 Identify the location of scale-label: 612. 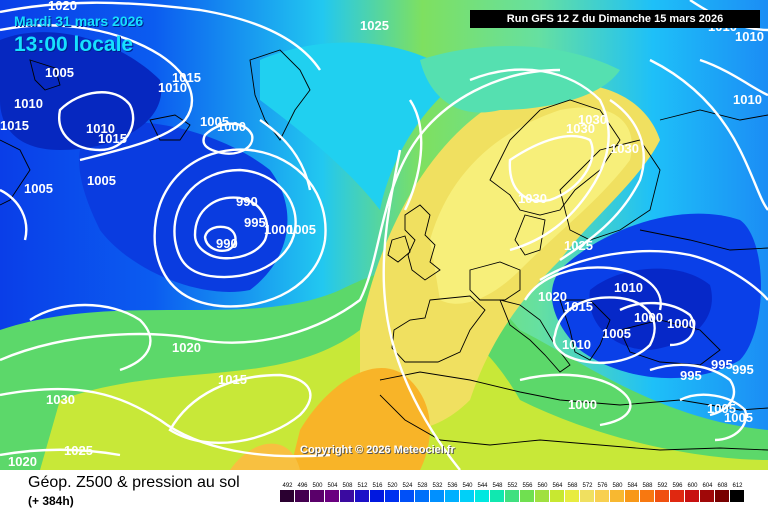
(737, 486).